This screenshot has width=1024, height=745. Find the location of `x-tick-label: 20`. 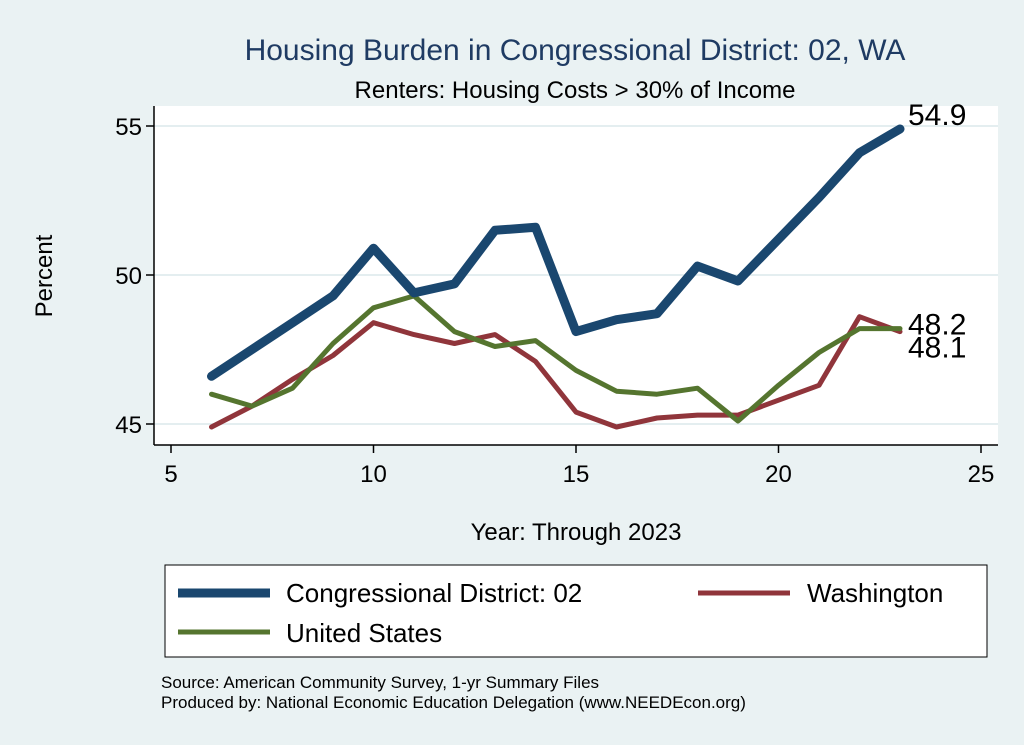

x-tick-label: 20 is located at coordinates (778, 474).